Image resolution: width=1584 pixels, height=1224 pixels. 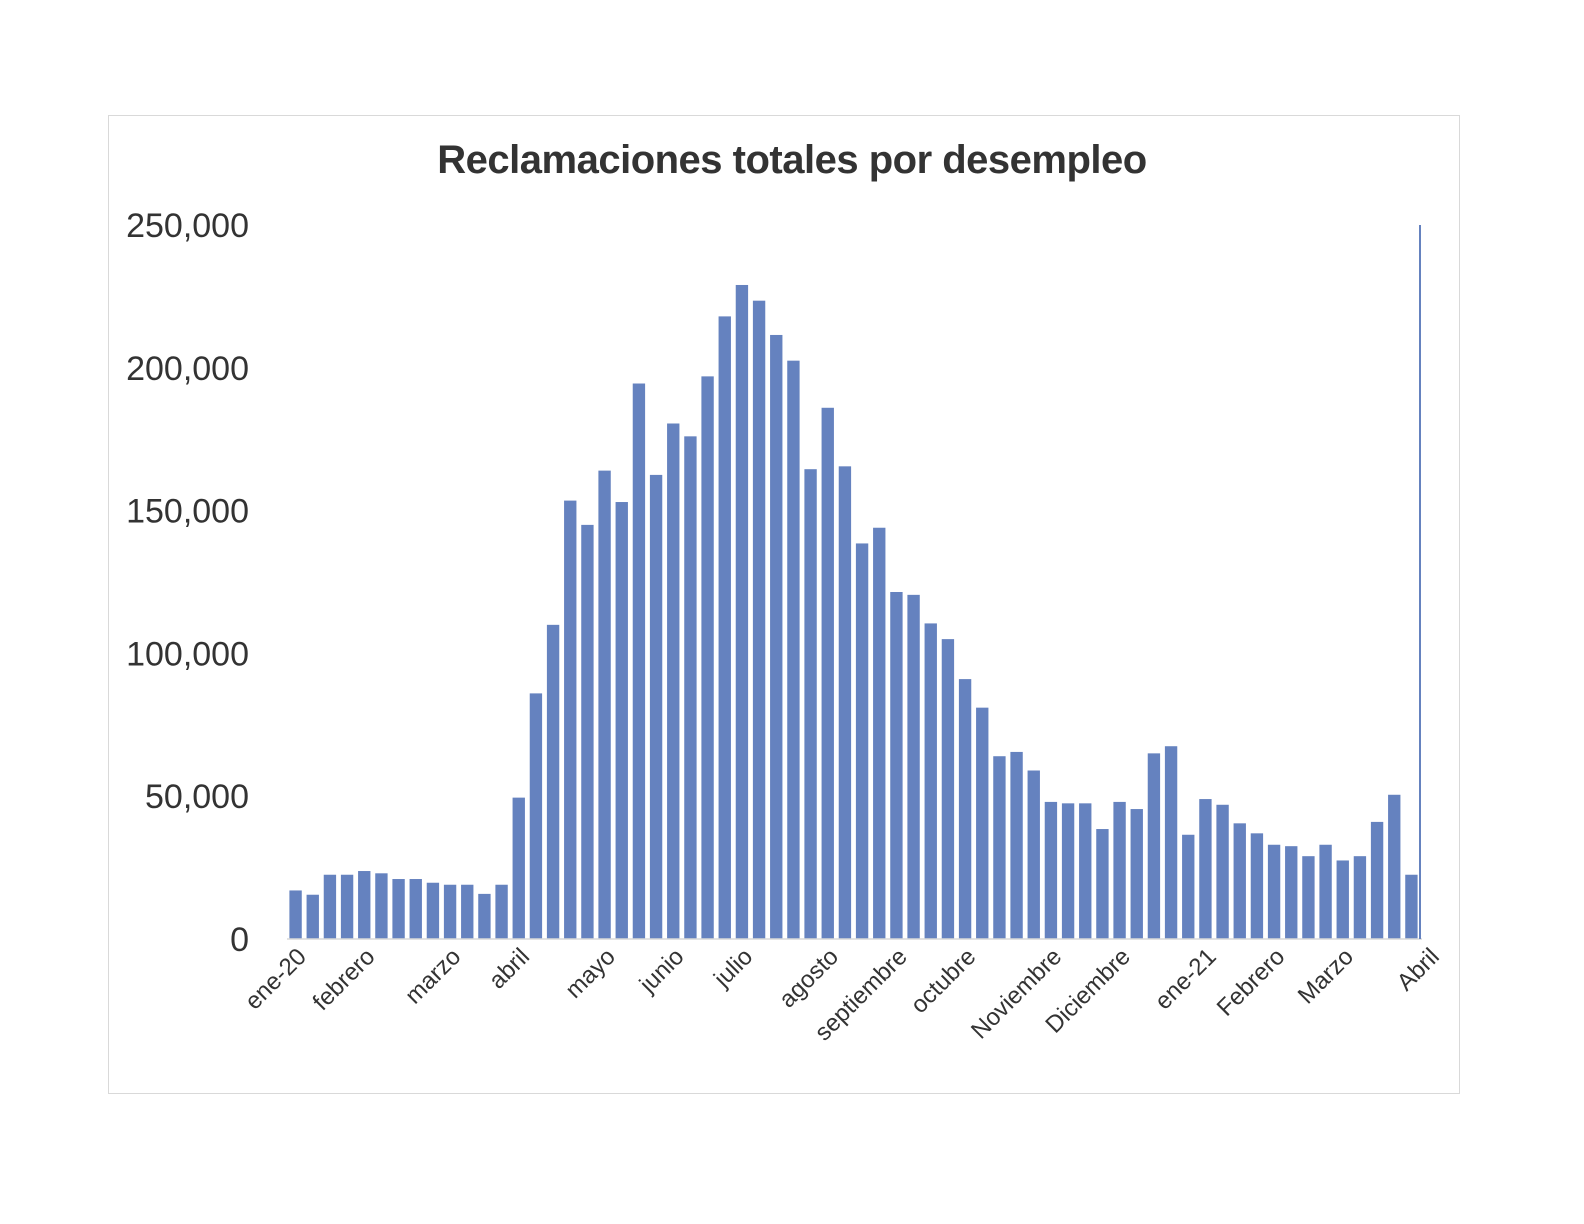 What do you see at coordinates (590, 973) in the screenshot?
I see `x-tick-label: mayo` at bounding box center [590, 973].